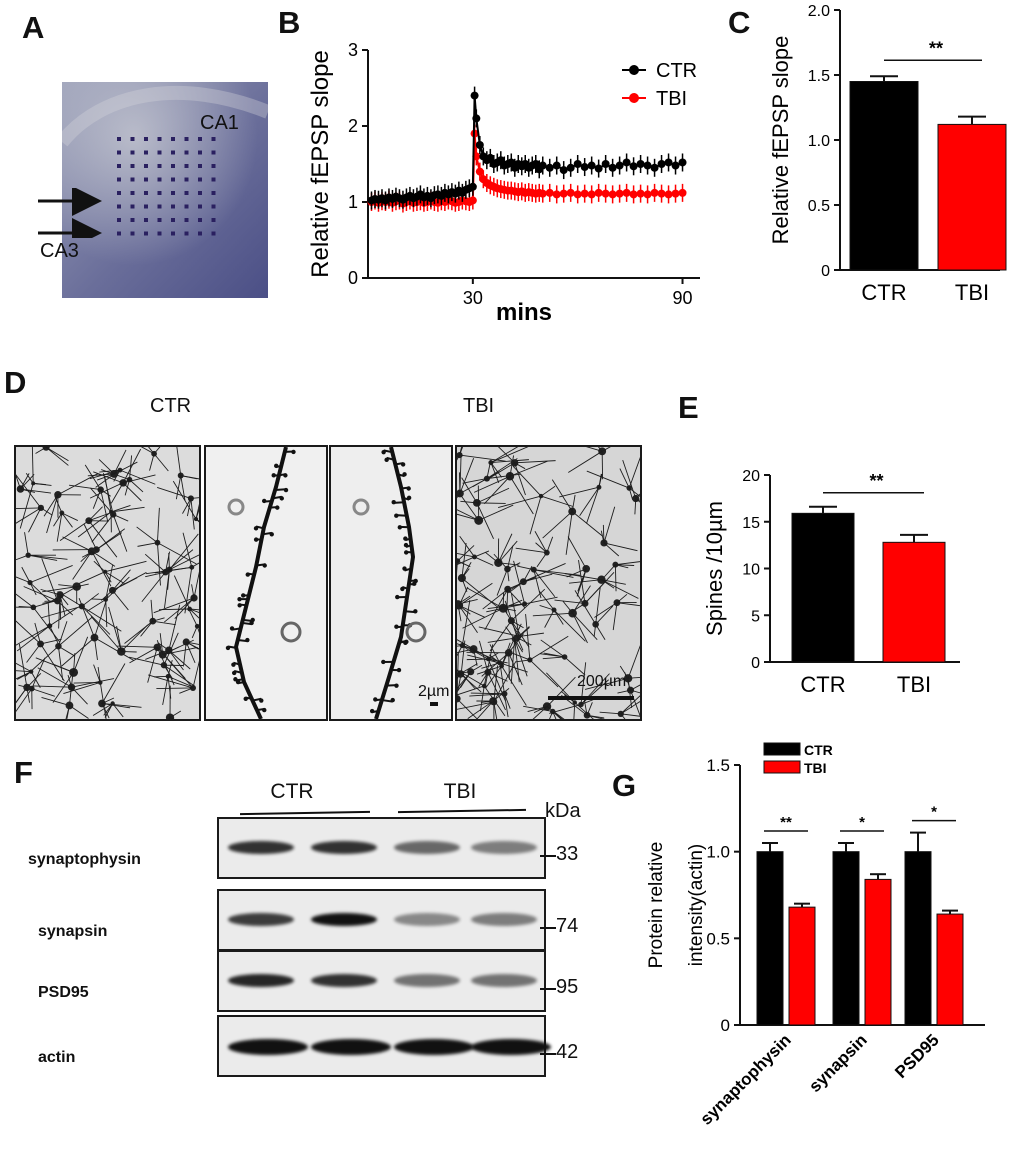  I want to click on c-bar-ctr, so click(884, 176).